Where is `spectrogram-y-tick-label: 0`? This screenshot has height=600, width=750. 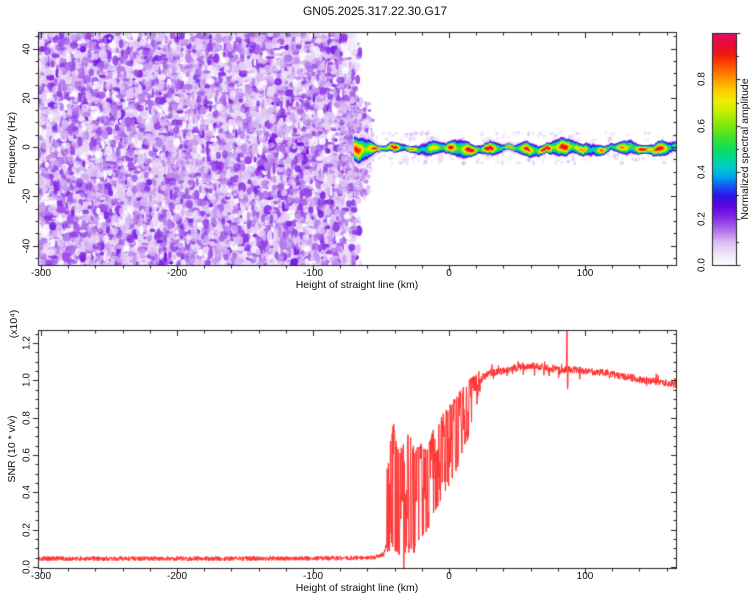
spectrogram-y-tick-label: 0 is located at coordinates (27, 147).